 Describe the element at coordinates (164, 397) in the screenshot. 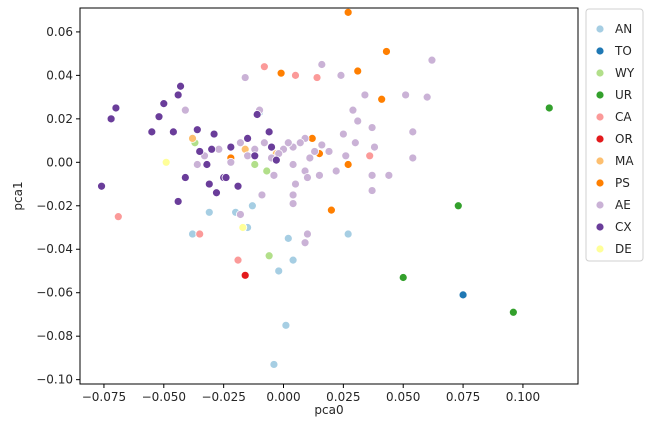

I see `x-tick-label: −0.050` at that location.